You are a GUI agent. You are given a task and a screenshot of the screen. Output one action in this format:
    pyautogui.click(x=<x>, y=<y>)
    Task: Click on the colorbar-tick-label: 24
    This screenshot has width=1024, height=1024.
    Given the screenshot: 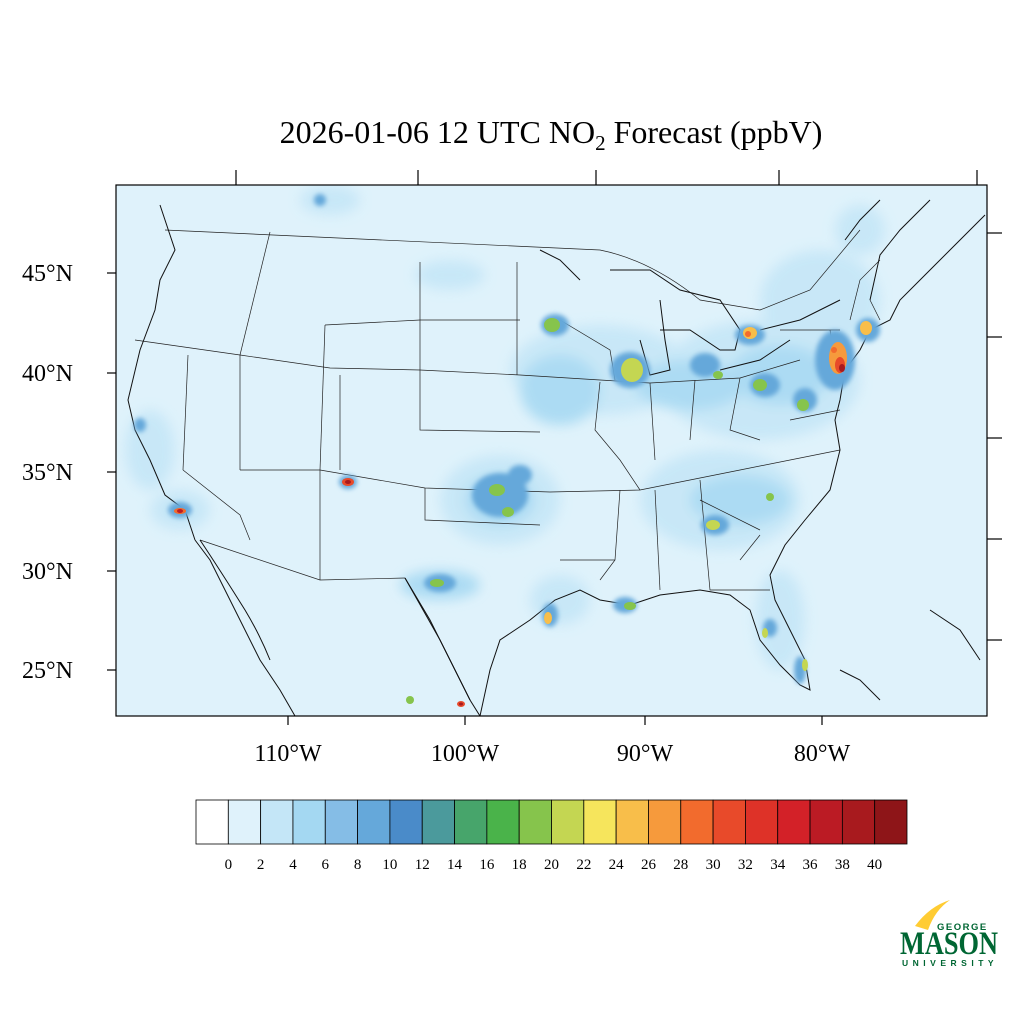 What is the action you would take?
    pyautogui.click(x=617, y=865)
    